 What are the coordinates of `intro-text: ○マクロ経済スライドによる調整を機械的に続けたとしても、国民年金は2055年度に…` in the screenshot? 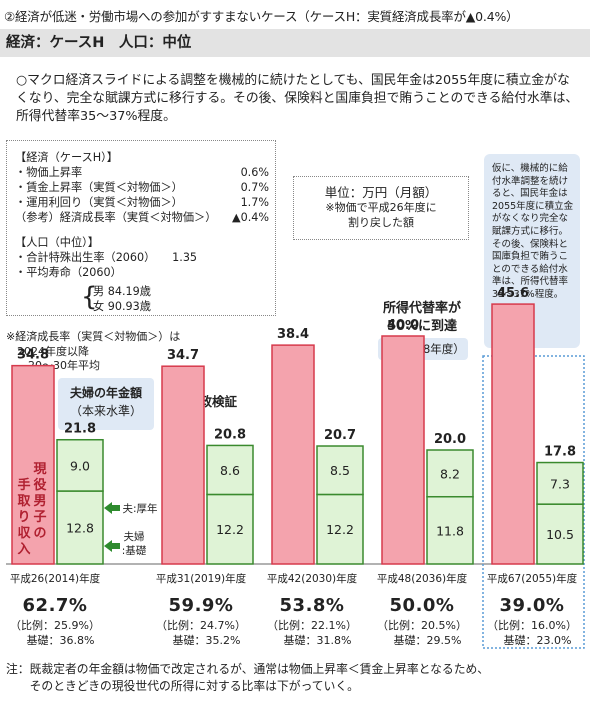 It's located at (297, 98).